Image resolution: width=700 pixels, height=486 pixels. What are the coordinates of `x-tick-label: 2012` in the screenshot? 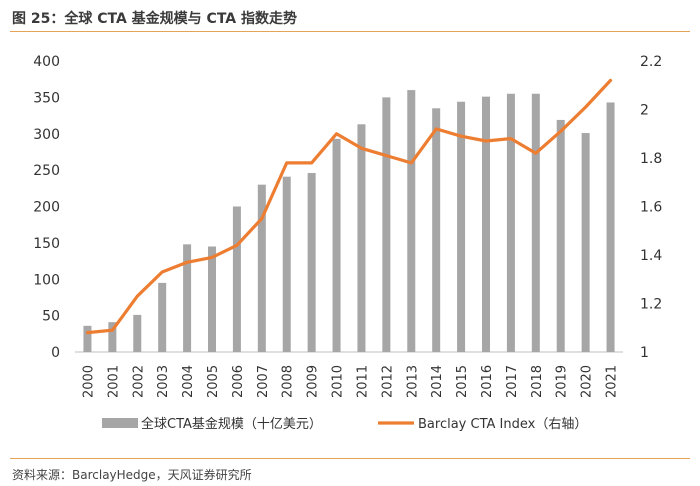 It's located at (387, 381).